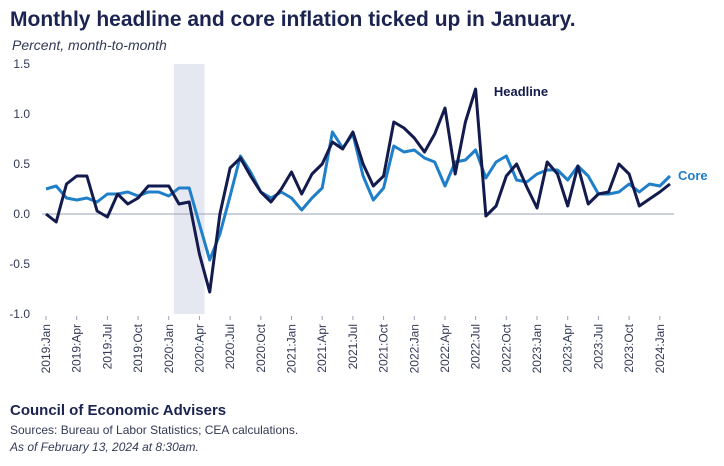 The width and height of the screenshot is (724, 466). Describe the element at coordinates (19, 189) in the screenshot. I see `y-axis-ticks: 1.5 1.0 0.5 0.0 -0.5 -1.0` at that location.